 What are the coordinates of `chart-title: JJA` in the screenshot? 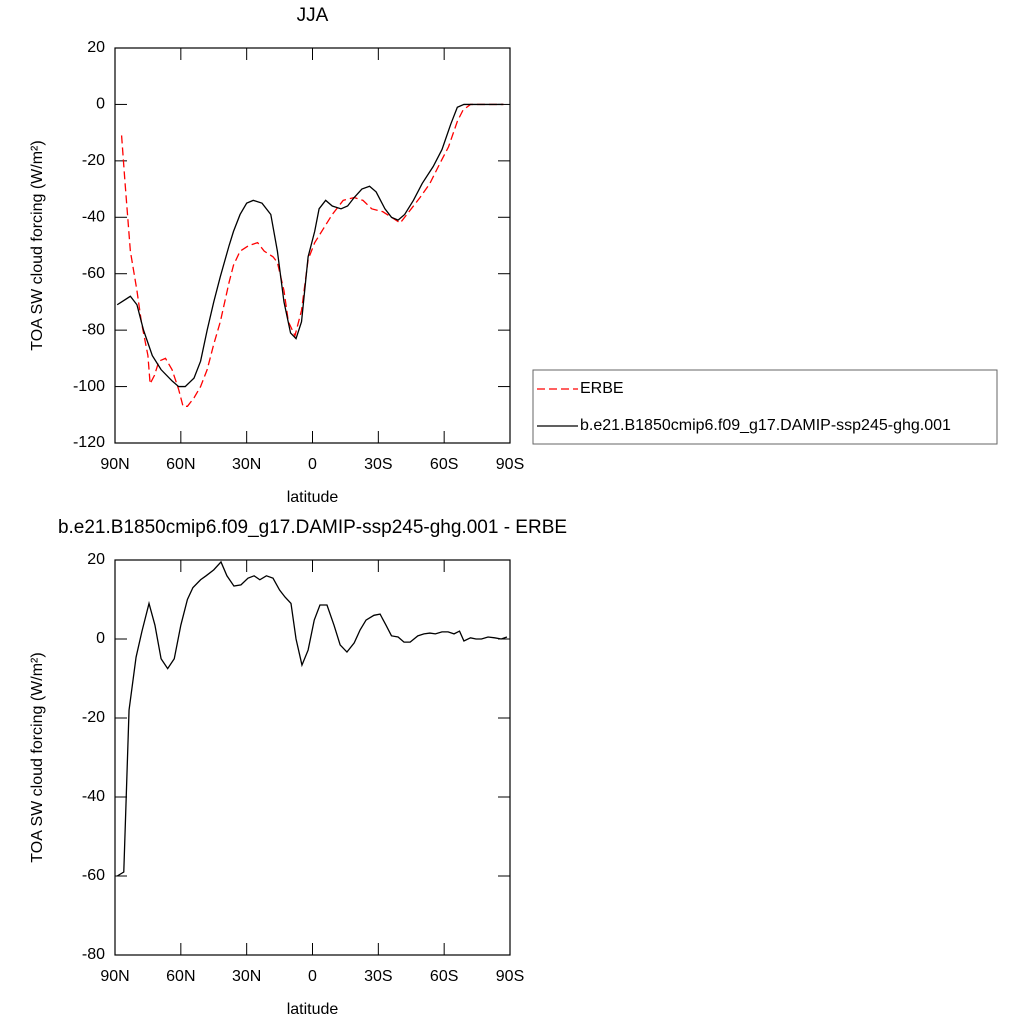 It's located at (313, 15).